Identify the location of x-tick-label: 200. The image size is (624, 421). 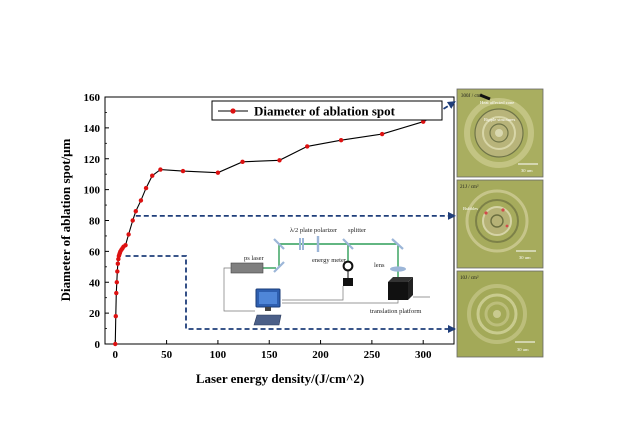
(320, 355).